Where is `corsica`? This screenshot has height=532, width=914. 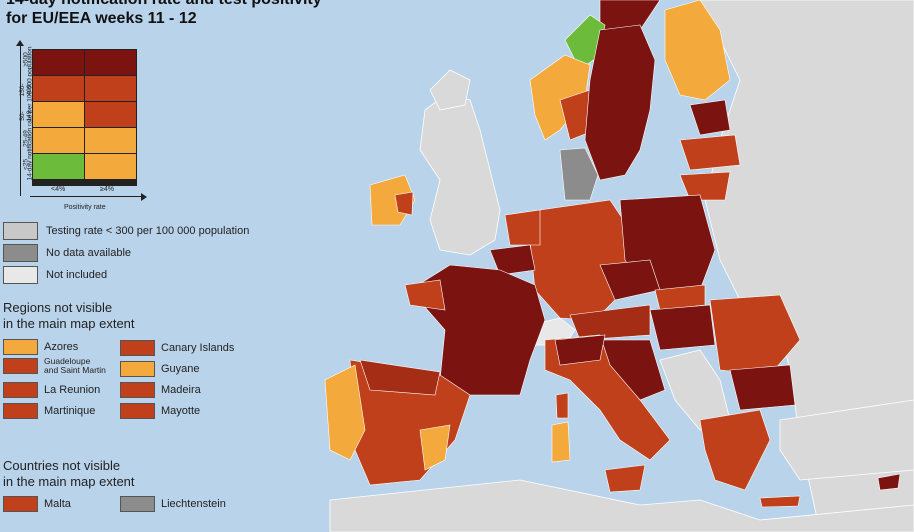
corsica is located at coordinates (562, 405).